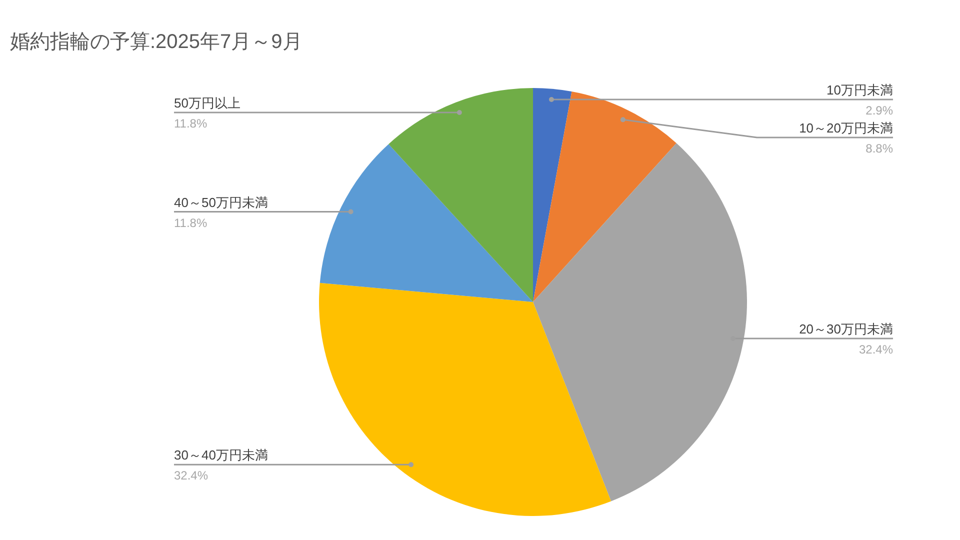  I want to click on data-label: 2.9%, so click(880, 111).